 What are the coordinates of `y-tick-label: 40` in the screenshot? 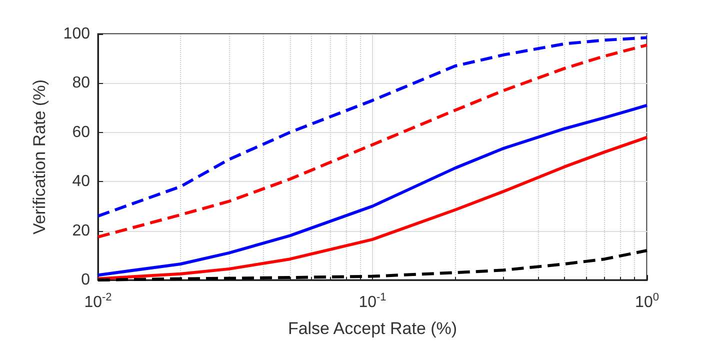 It's located at (81, 181).